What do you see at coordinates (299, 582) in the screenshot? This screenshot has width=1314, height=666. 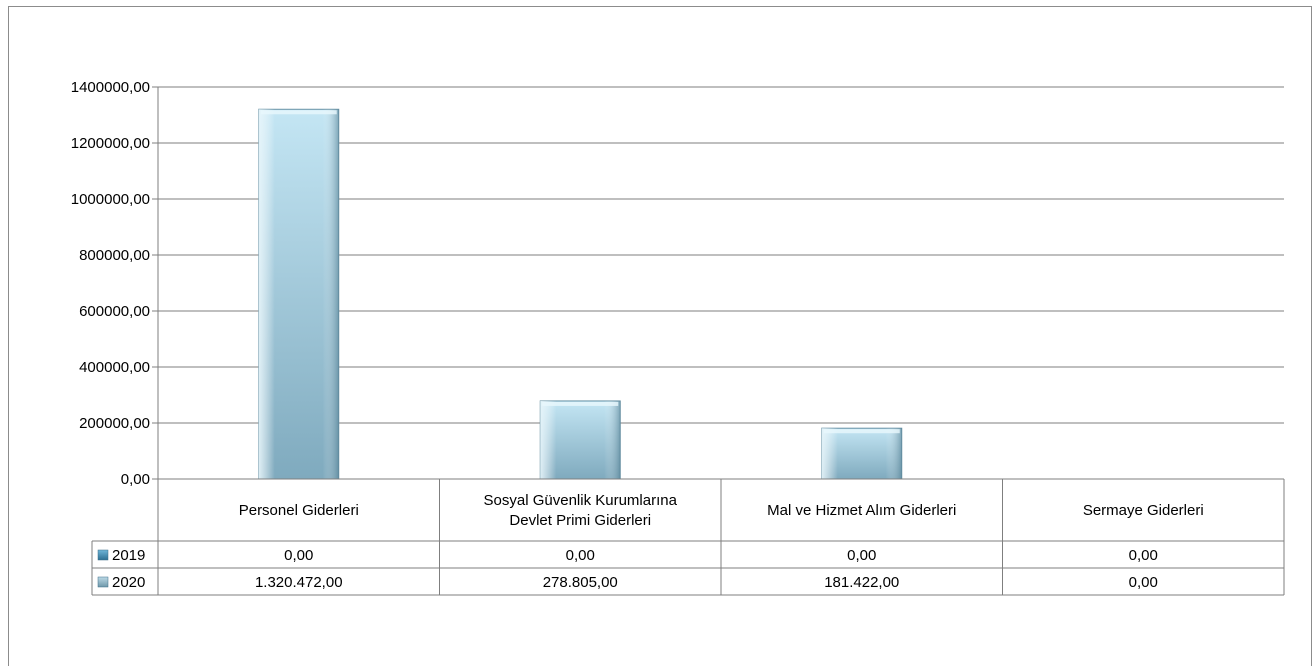 I see `data-label: 1.320.472,00` at bounding box center [299, 582].